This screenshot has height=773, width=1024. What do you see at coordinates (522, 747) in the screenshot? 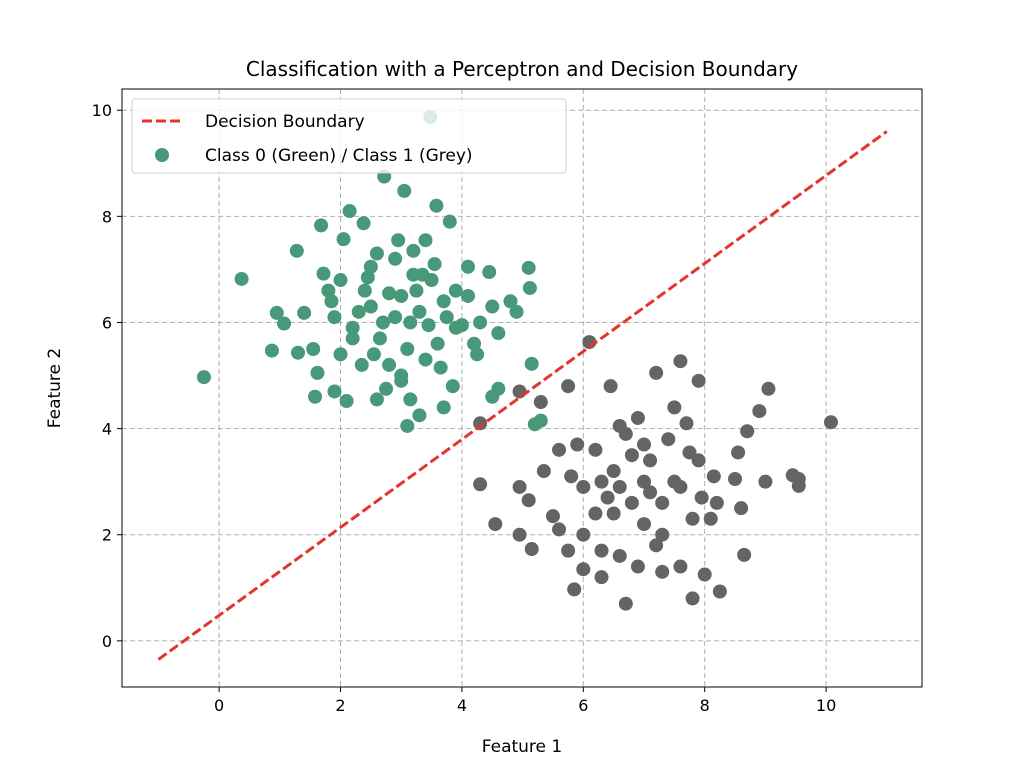
I see `x-axis-label: Feature 1` at bounding box center [522, 747].